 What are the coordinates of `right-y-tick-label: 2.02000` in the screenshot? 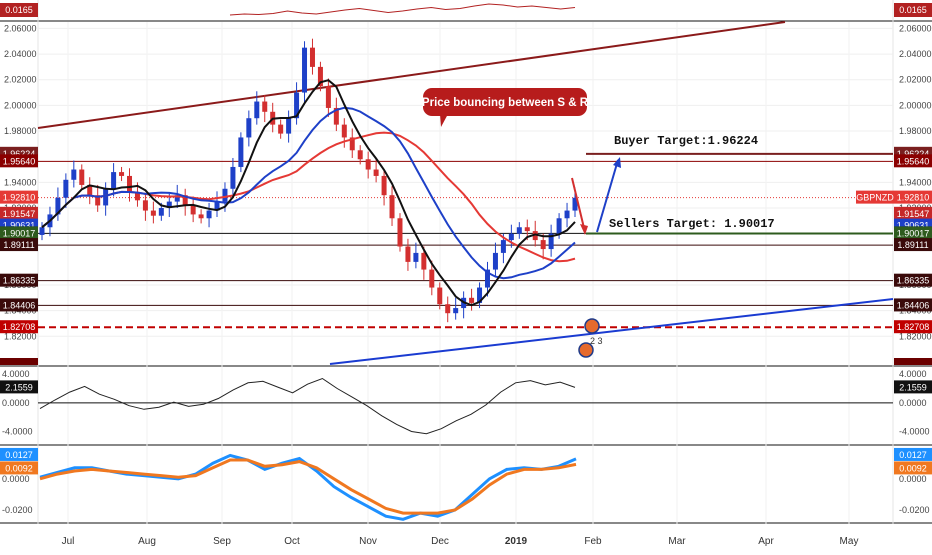 It's located at (915, 80).